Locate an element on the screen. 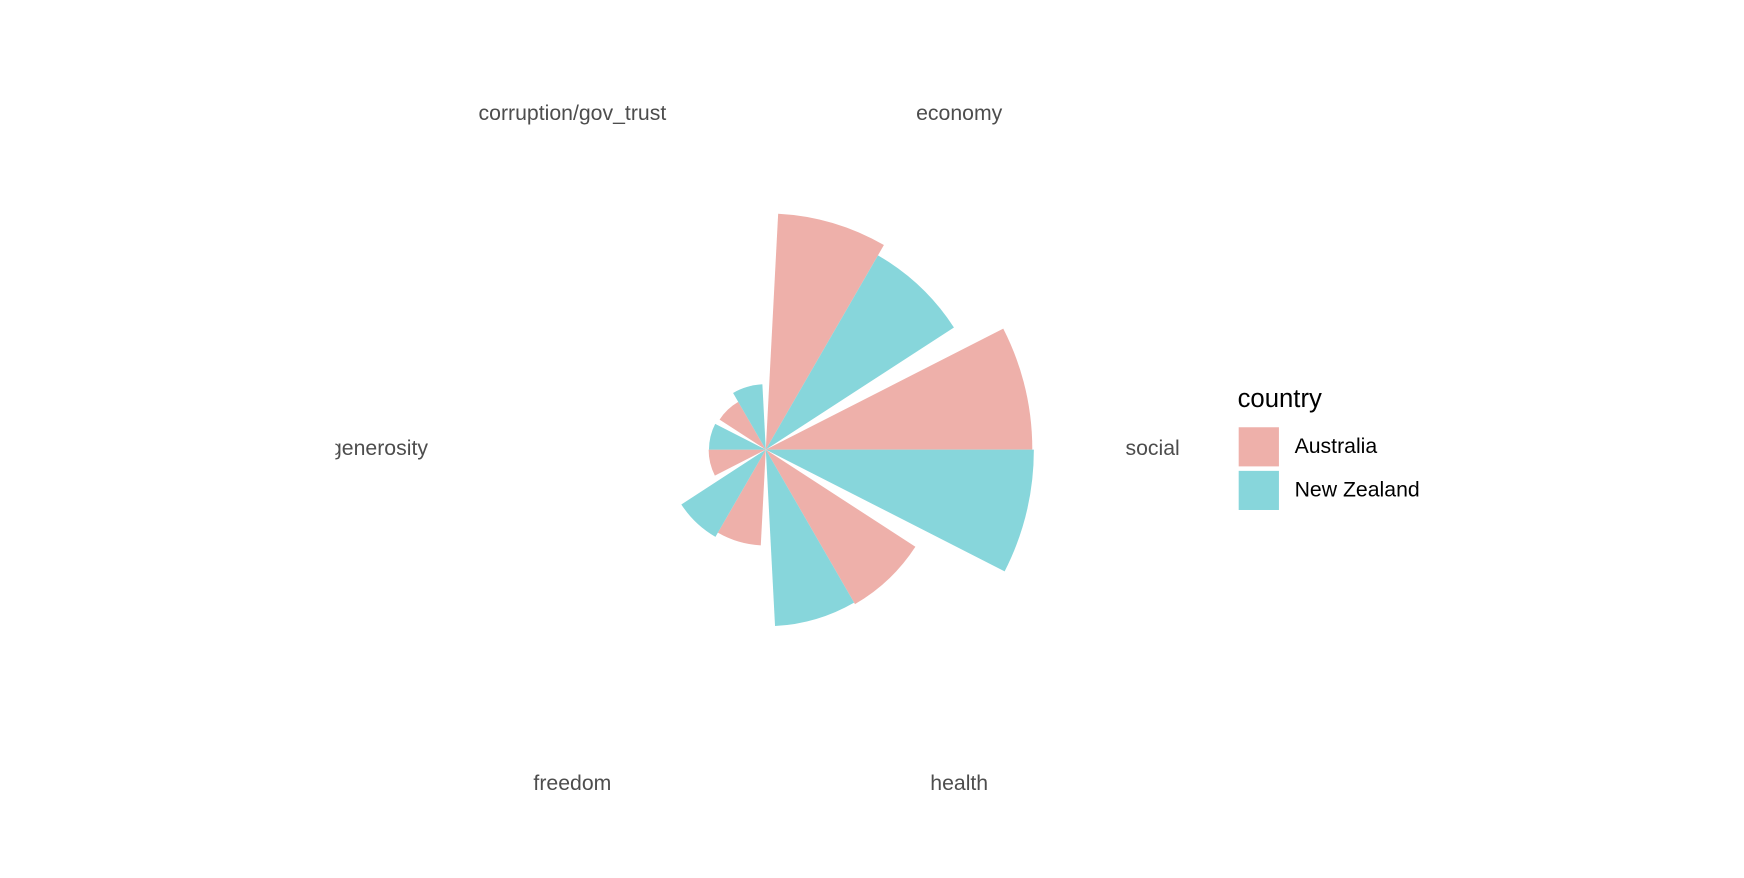 This screenshot has height=878, width=1744. legend: Australia New Zealand is located at coordinates (1329, 468).